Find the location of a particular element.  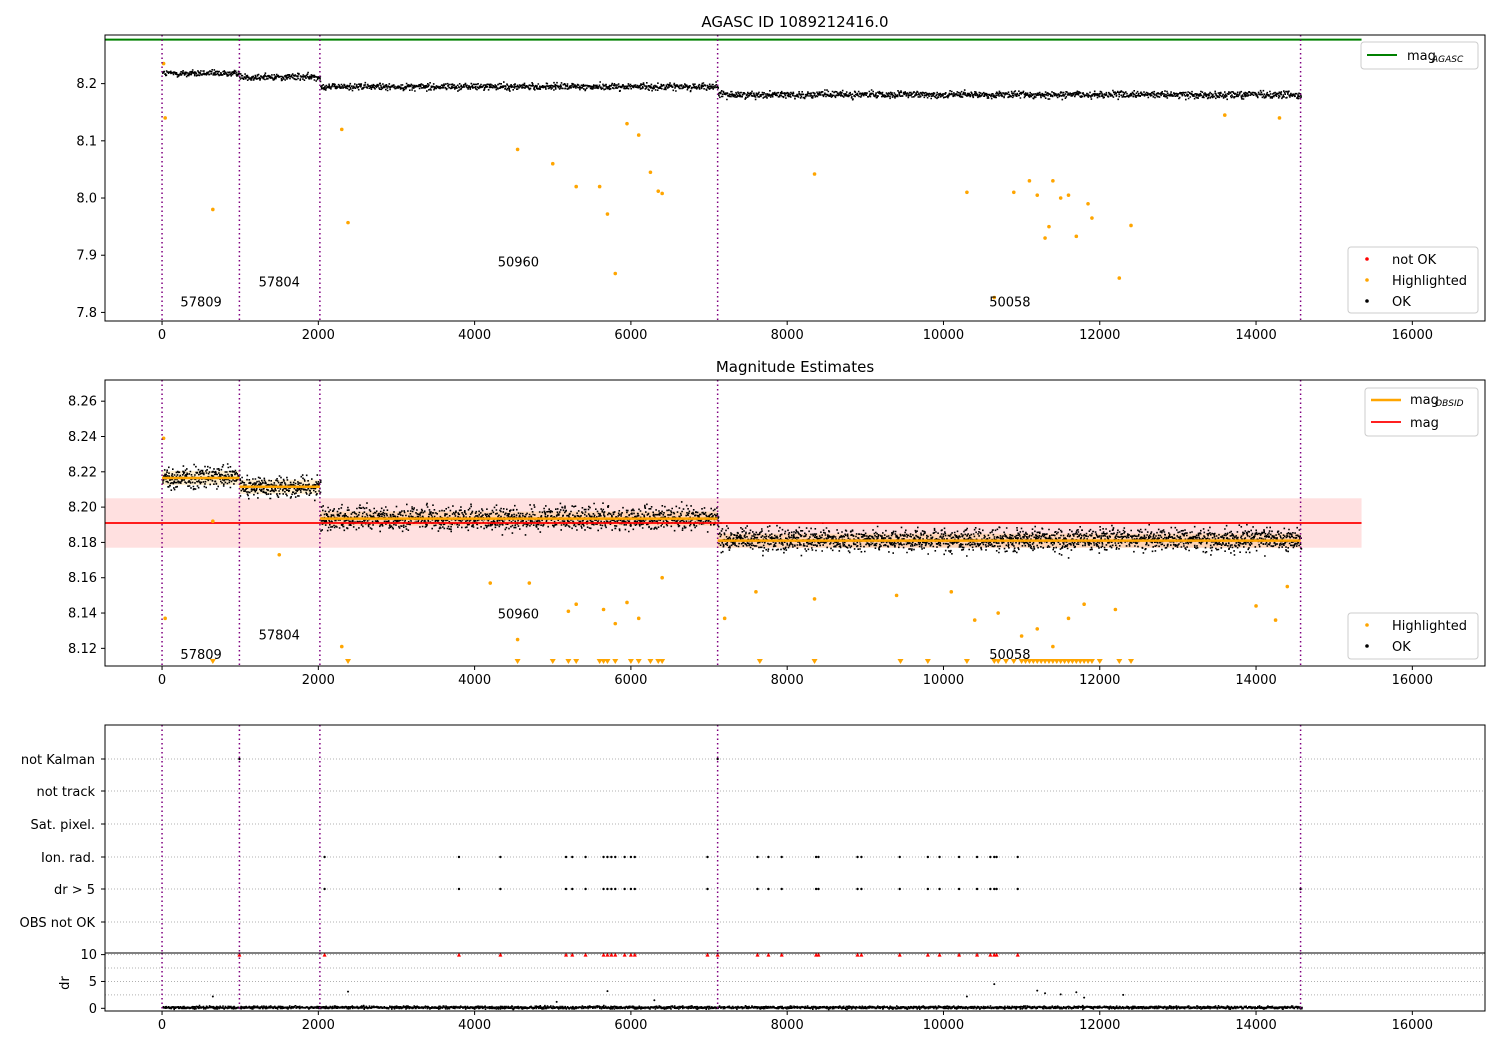

y-tick-label: 8.16 is located at coordinates (82, 578).